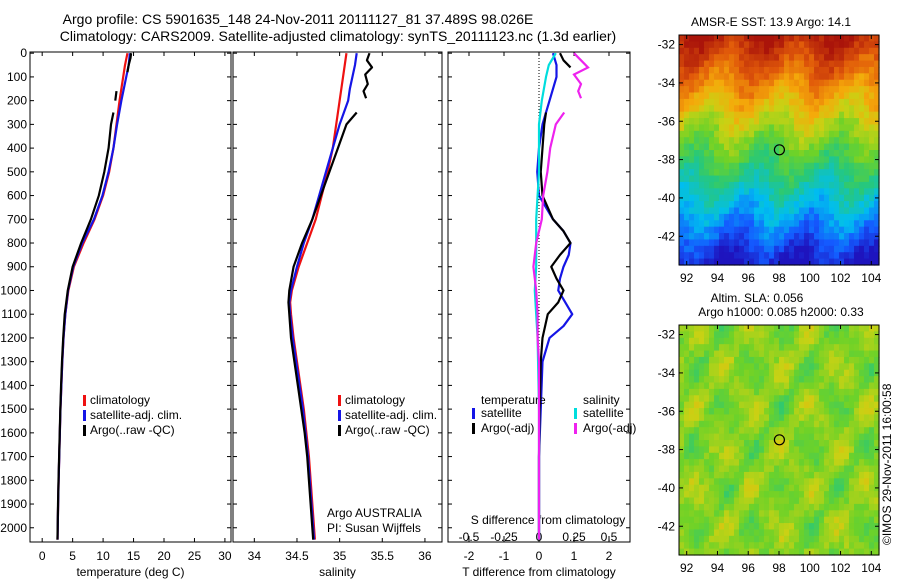 The width and height of the screenshot is (900, 580). I want to click on legend-label: climatology, so click(375, 400).